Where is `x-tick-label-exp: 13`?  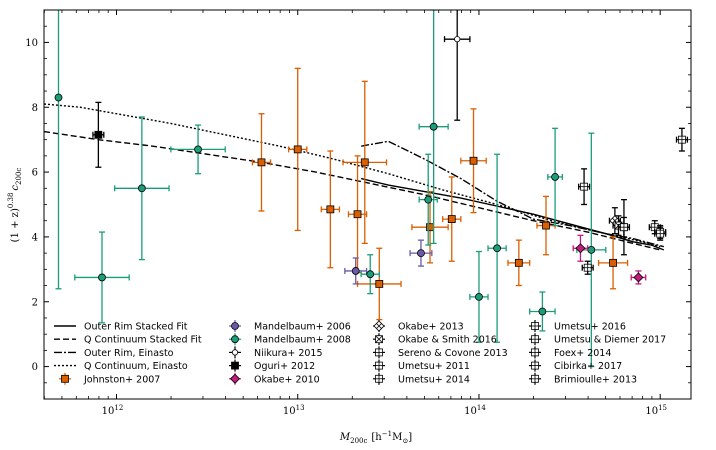 x-tick-label-exp: 13 is located at coordinates (300, 408).